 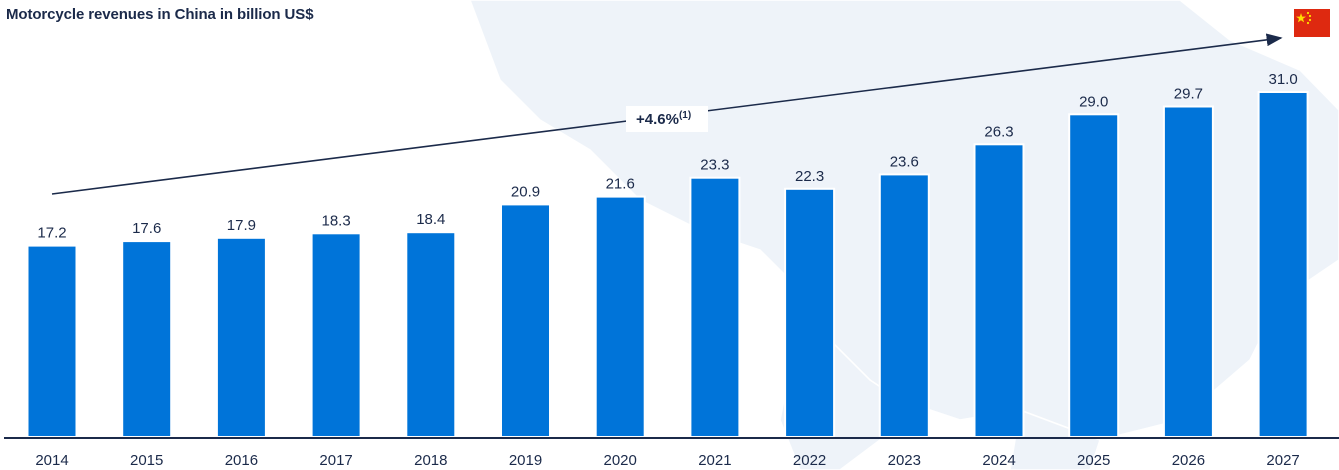 What do you see at coordinates (241, 337) in the screenshot?
I see `bar-2016` at bounding box center [241, 337].